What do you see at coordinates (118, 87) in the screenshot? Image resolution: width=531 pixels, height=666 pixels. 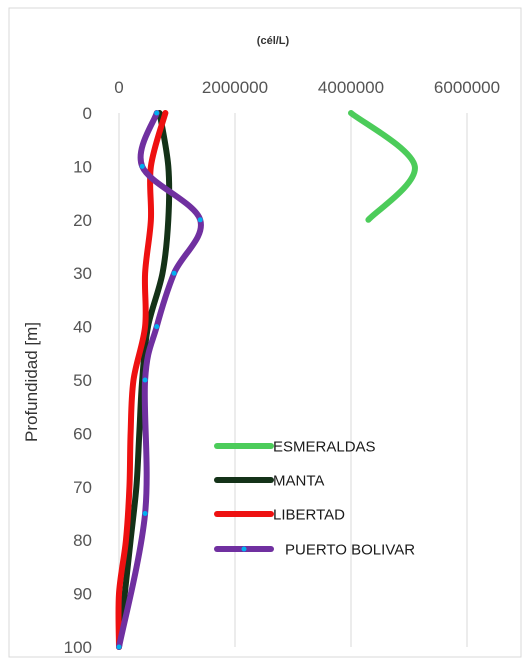 I see `x-tick-label: 0` at bounding box center [118, 87].